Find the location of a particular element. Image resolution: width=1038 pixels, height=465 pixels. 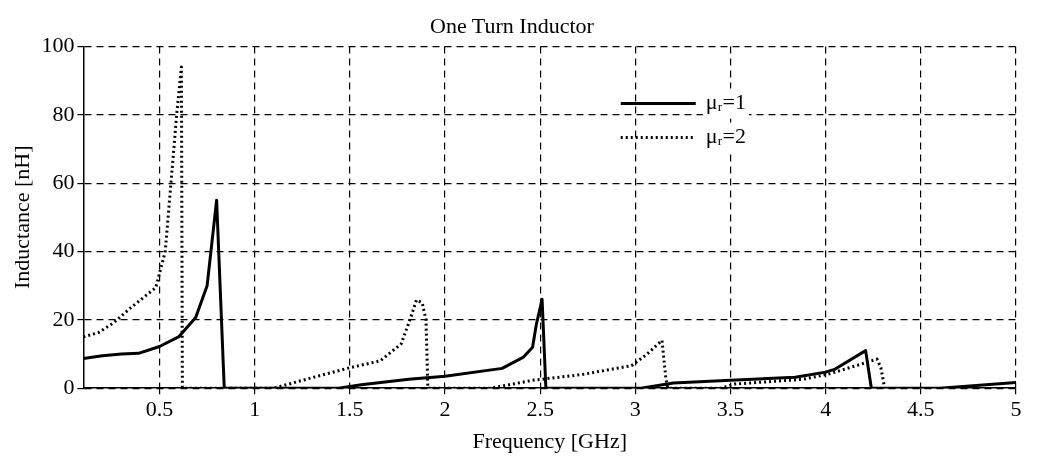

x-tick-label: 1.5 is located at coordinates (350, 409).